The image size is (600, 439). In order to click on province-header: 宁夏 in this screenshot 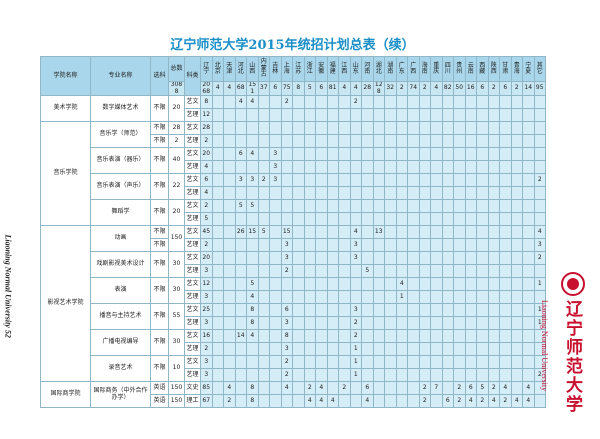, I will do `click(528, 69)`.